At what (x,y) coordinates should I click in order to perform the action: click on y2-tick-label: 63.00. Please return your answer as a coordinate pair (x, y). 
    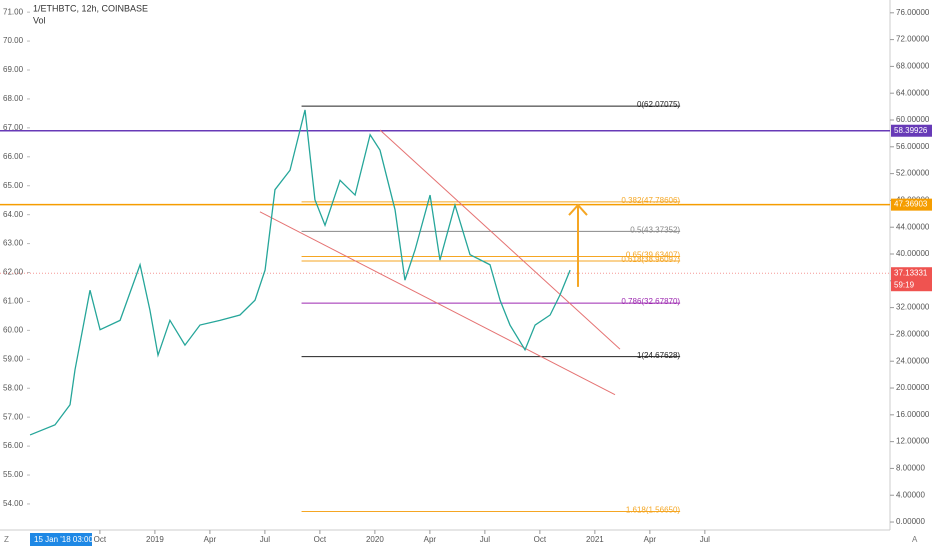
    Looking at the image, I should click on (13, 243).